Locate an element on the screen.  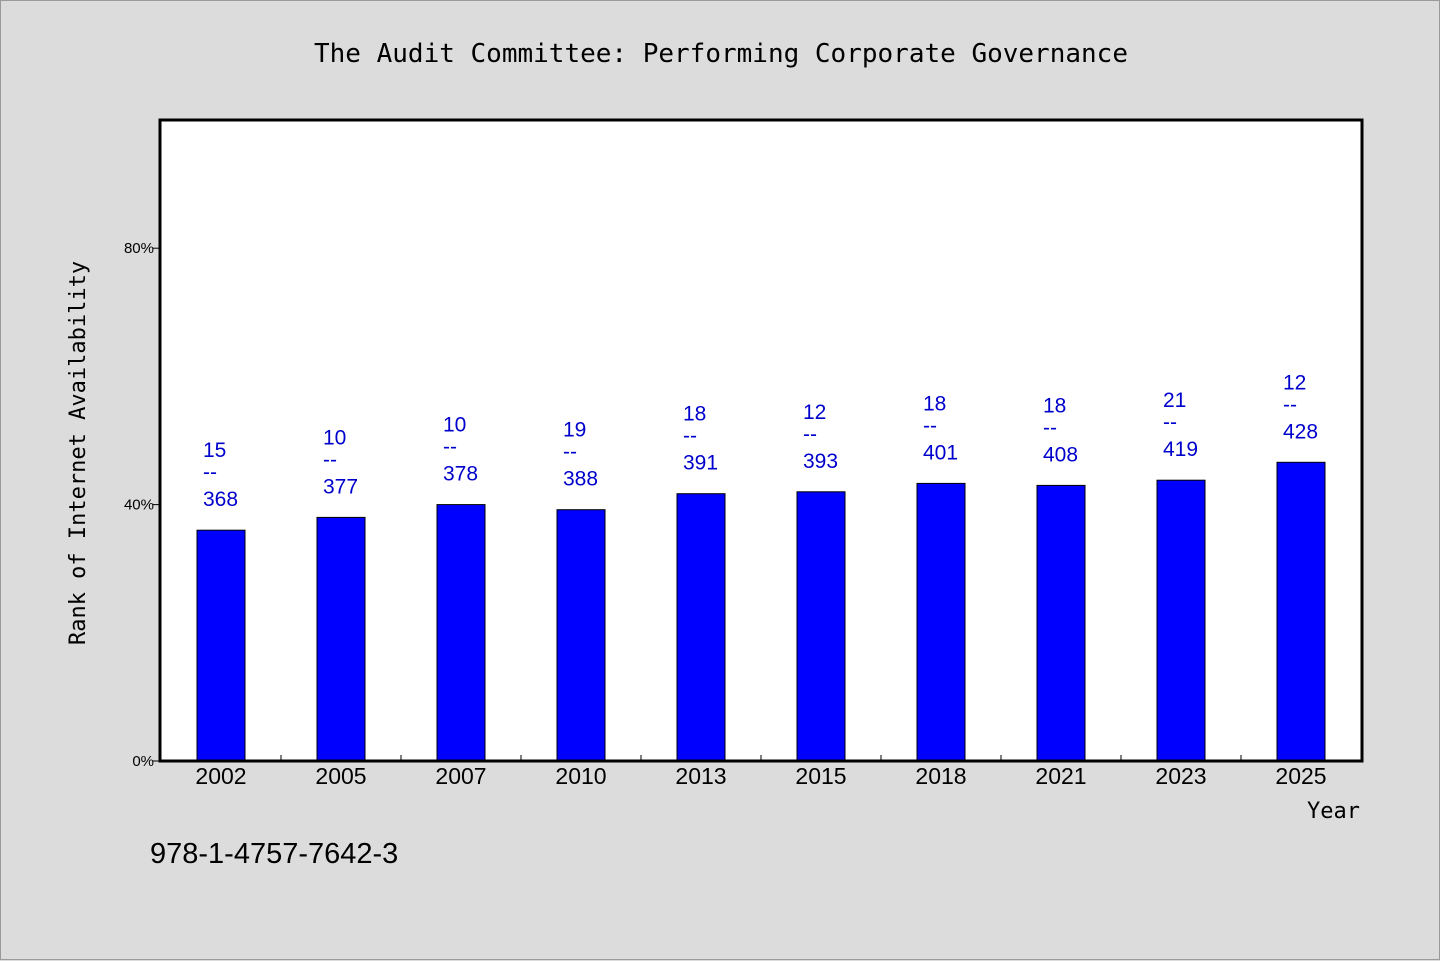
bar-2007 is located at coordinates (461, 633).